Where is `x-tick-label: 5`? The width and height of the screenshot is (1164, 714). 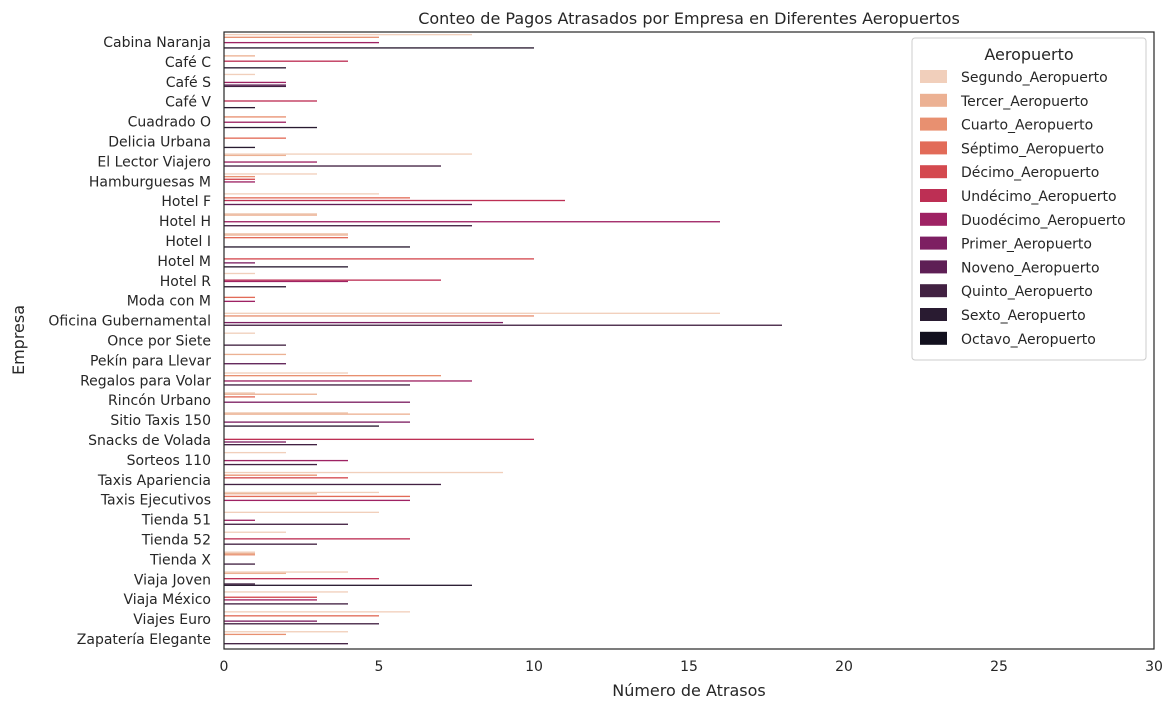 x-tick-label: 5 is located at coordinates (379, 667).